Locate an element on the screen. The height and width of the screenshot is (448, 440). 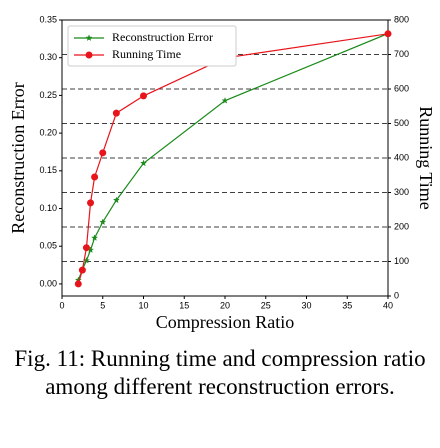
y-axis-label: Reconstruction Error is located at coordinates (18, 157).